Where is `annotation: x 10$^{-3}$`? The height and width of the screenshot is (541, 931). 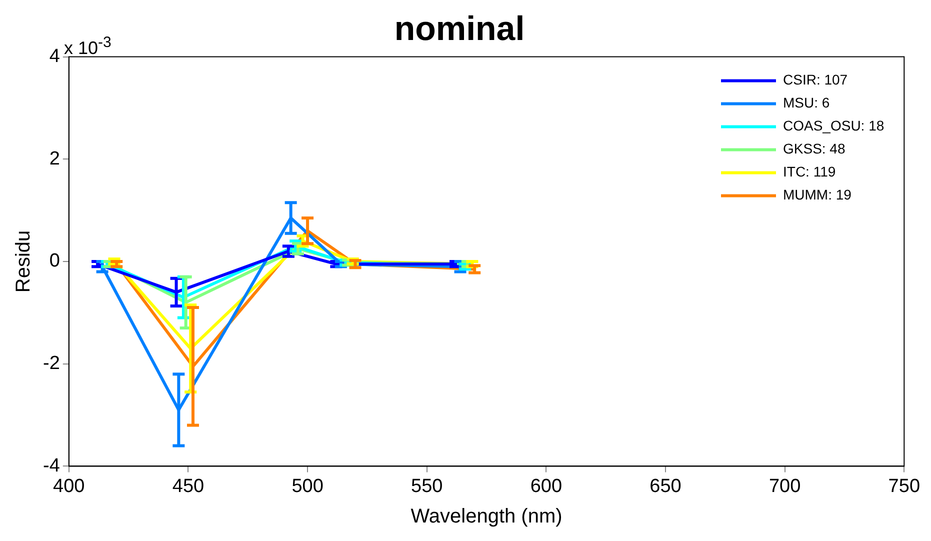 annotation: x 10$^{-3}$ is located at coordinates (88, 46).